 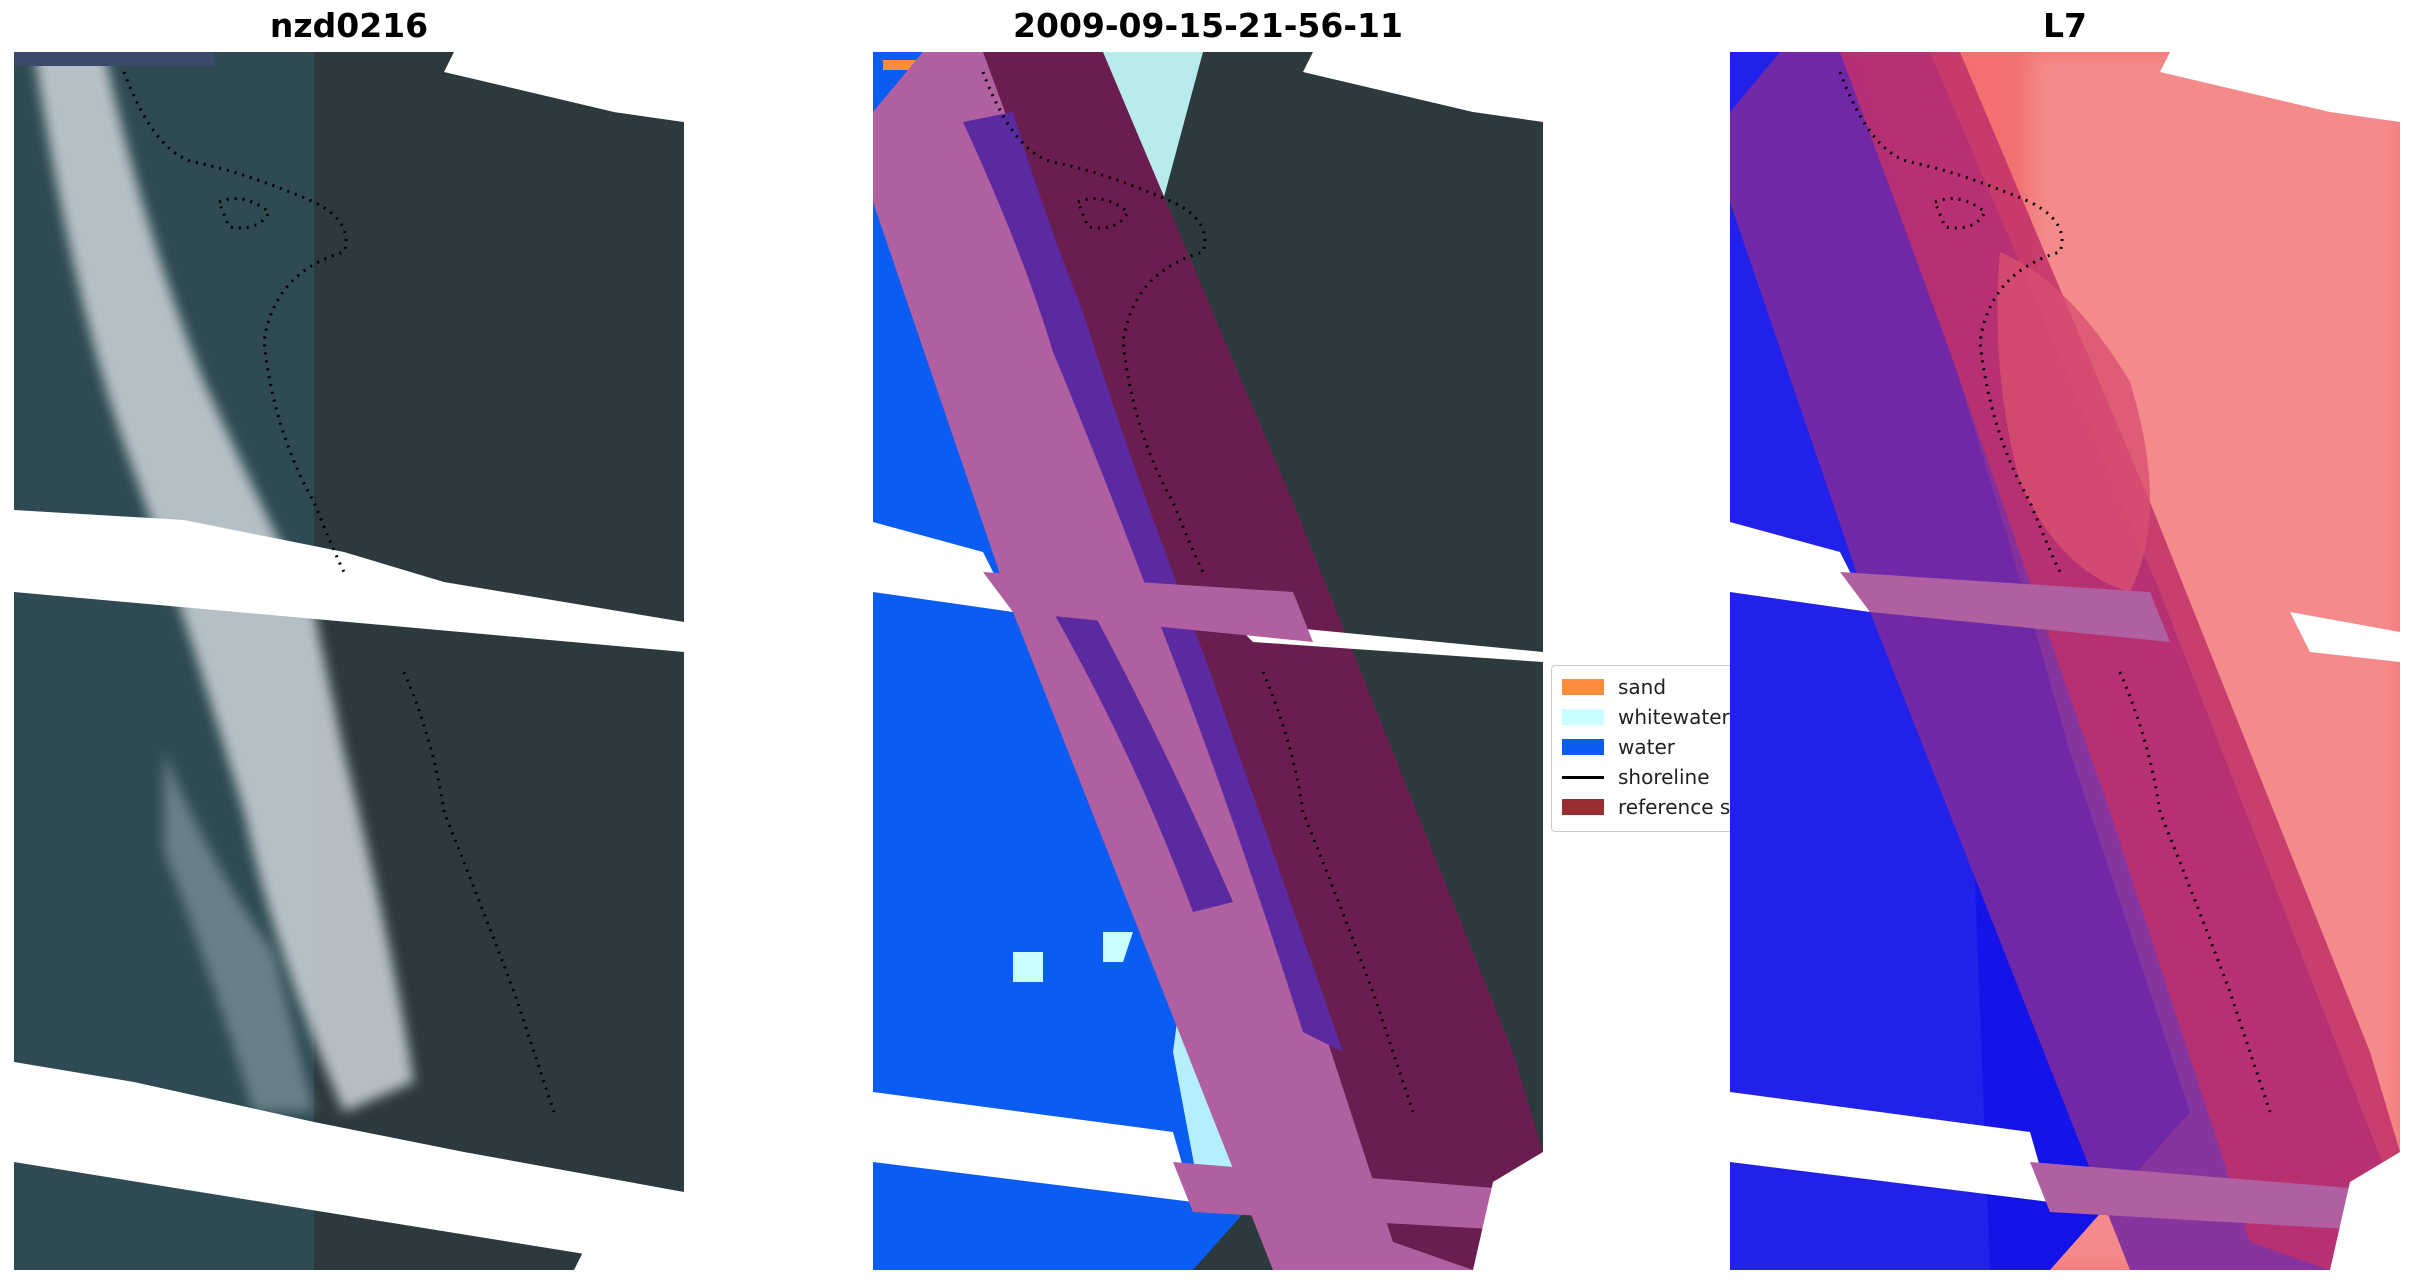 I want to click on legend-item-reference: reference s, so click(x=1646, y=807).